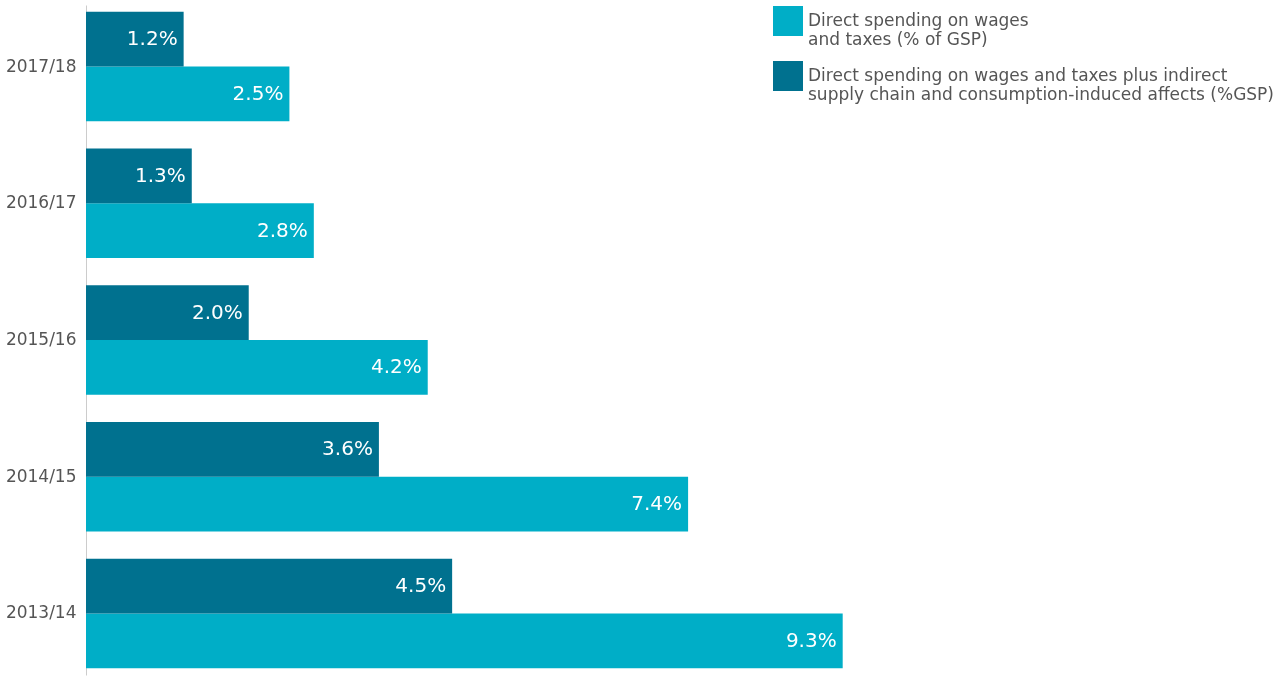  I want to click on y-tick-label: 2013/14, so click(41, 612).